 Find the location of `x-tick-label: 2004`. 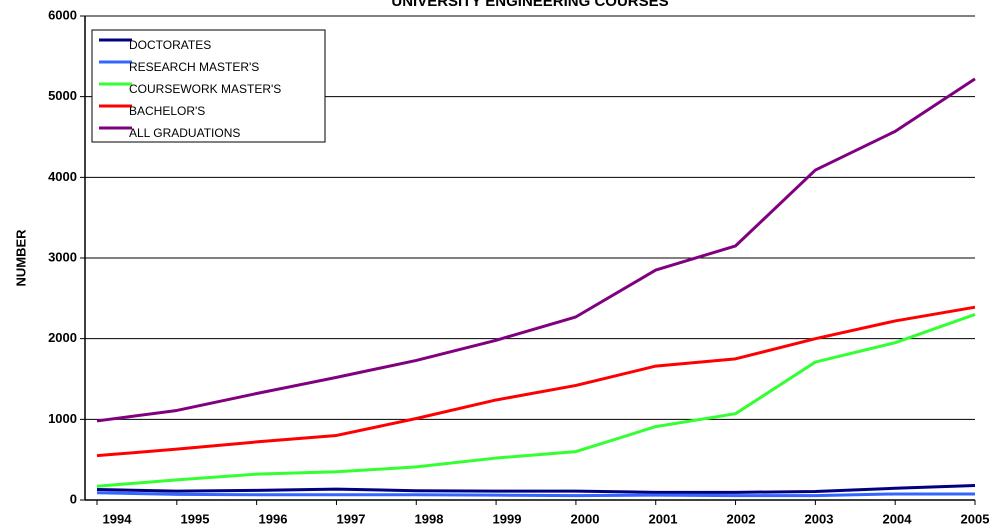

x-tick-label: 2004 is located at coordinates (898, 518).